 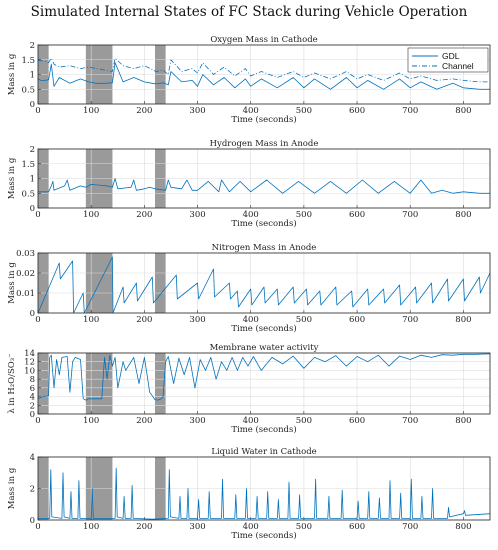 I want to click on series-line-channel, so click(x=263, y=70).